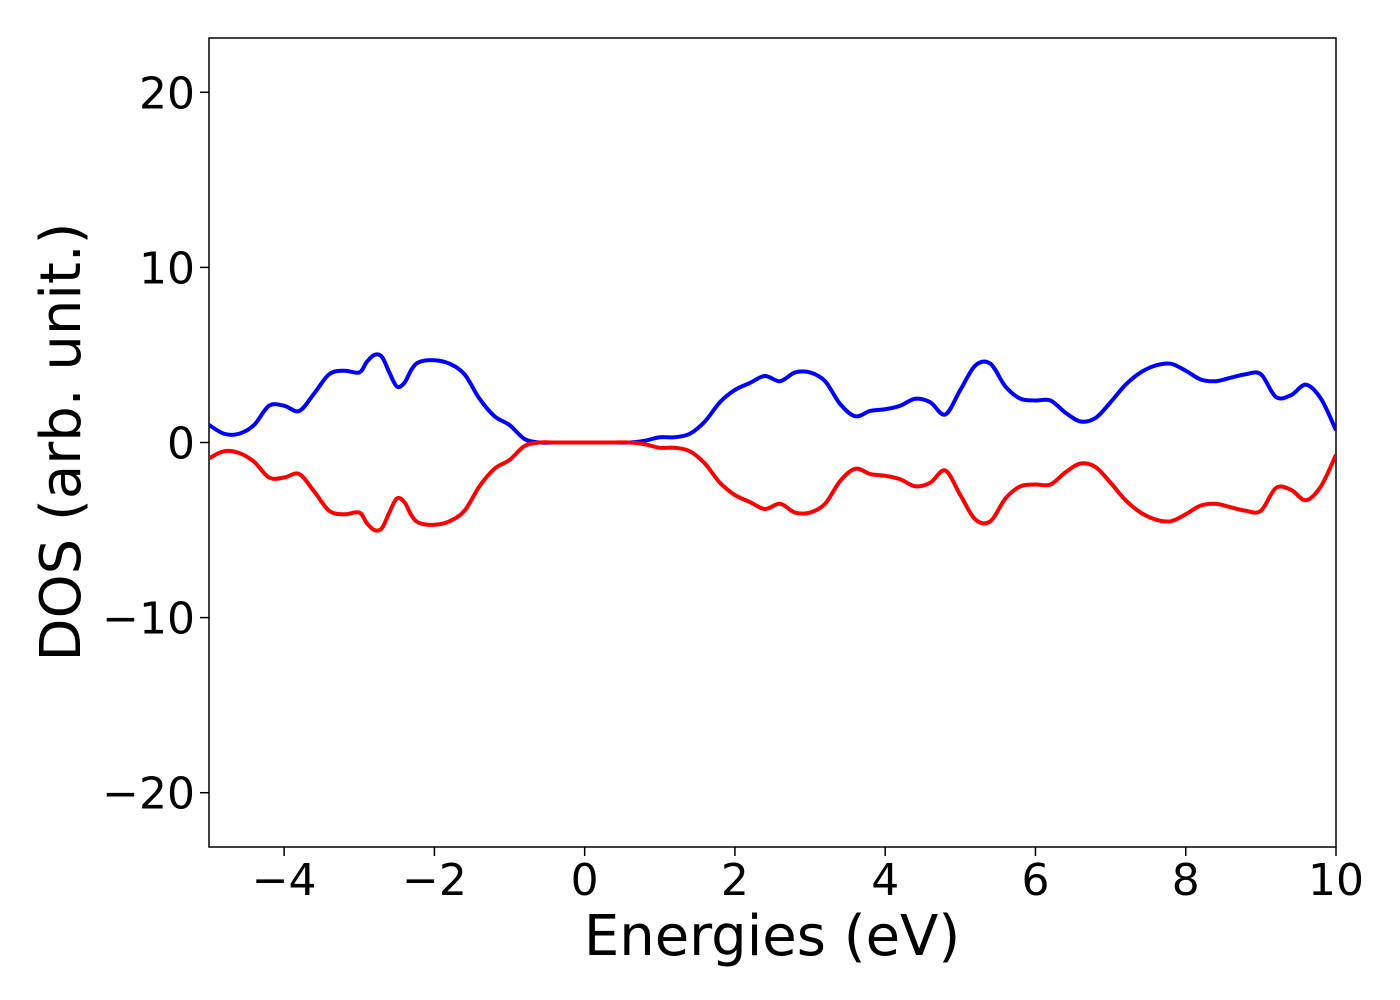 Image resolution: width=1400 pixels, height=1000 pixels. Describe the element at coordinates (885, 880) in the screenshot. I see `x-tick-label: 4` at that location.